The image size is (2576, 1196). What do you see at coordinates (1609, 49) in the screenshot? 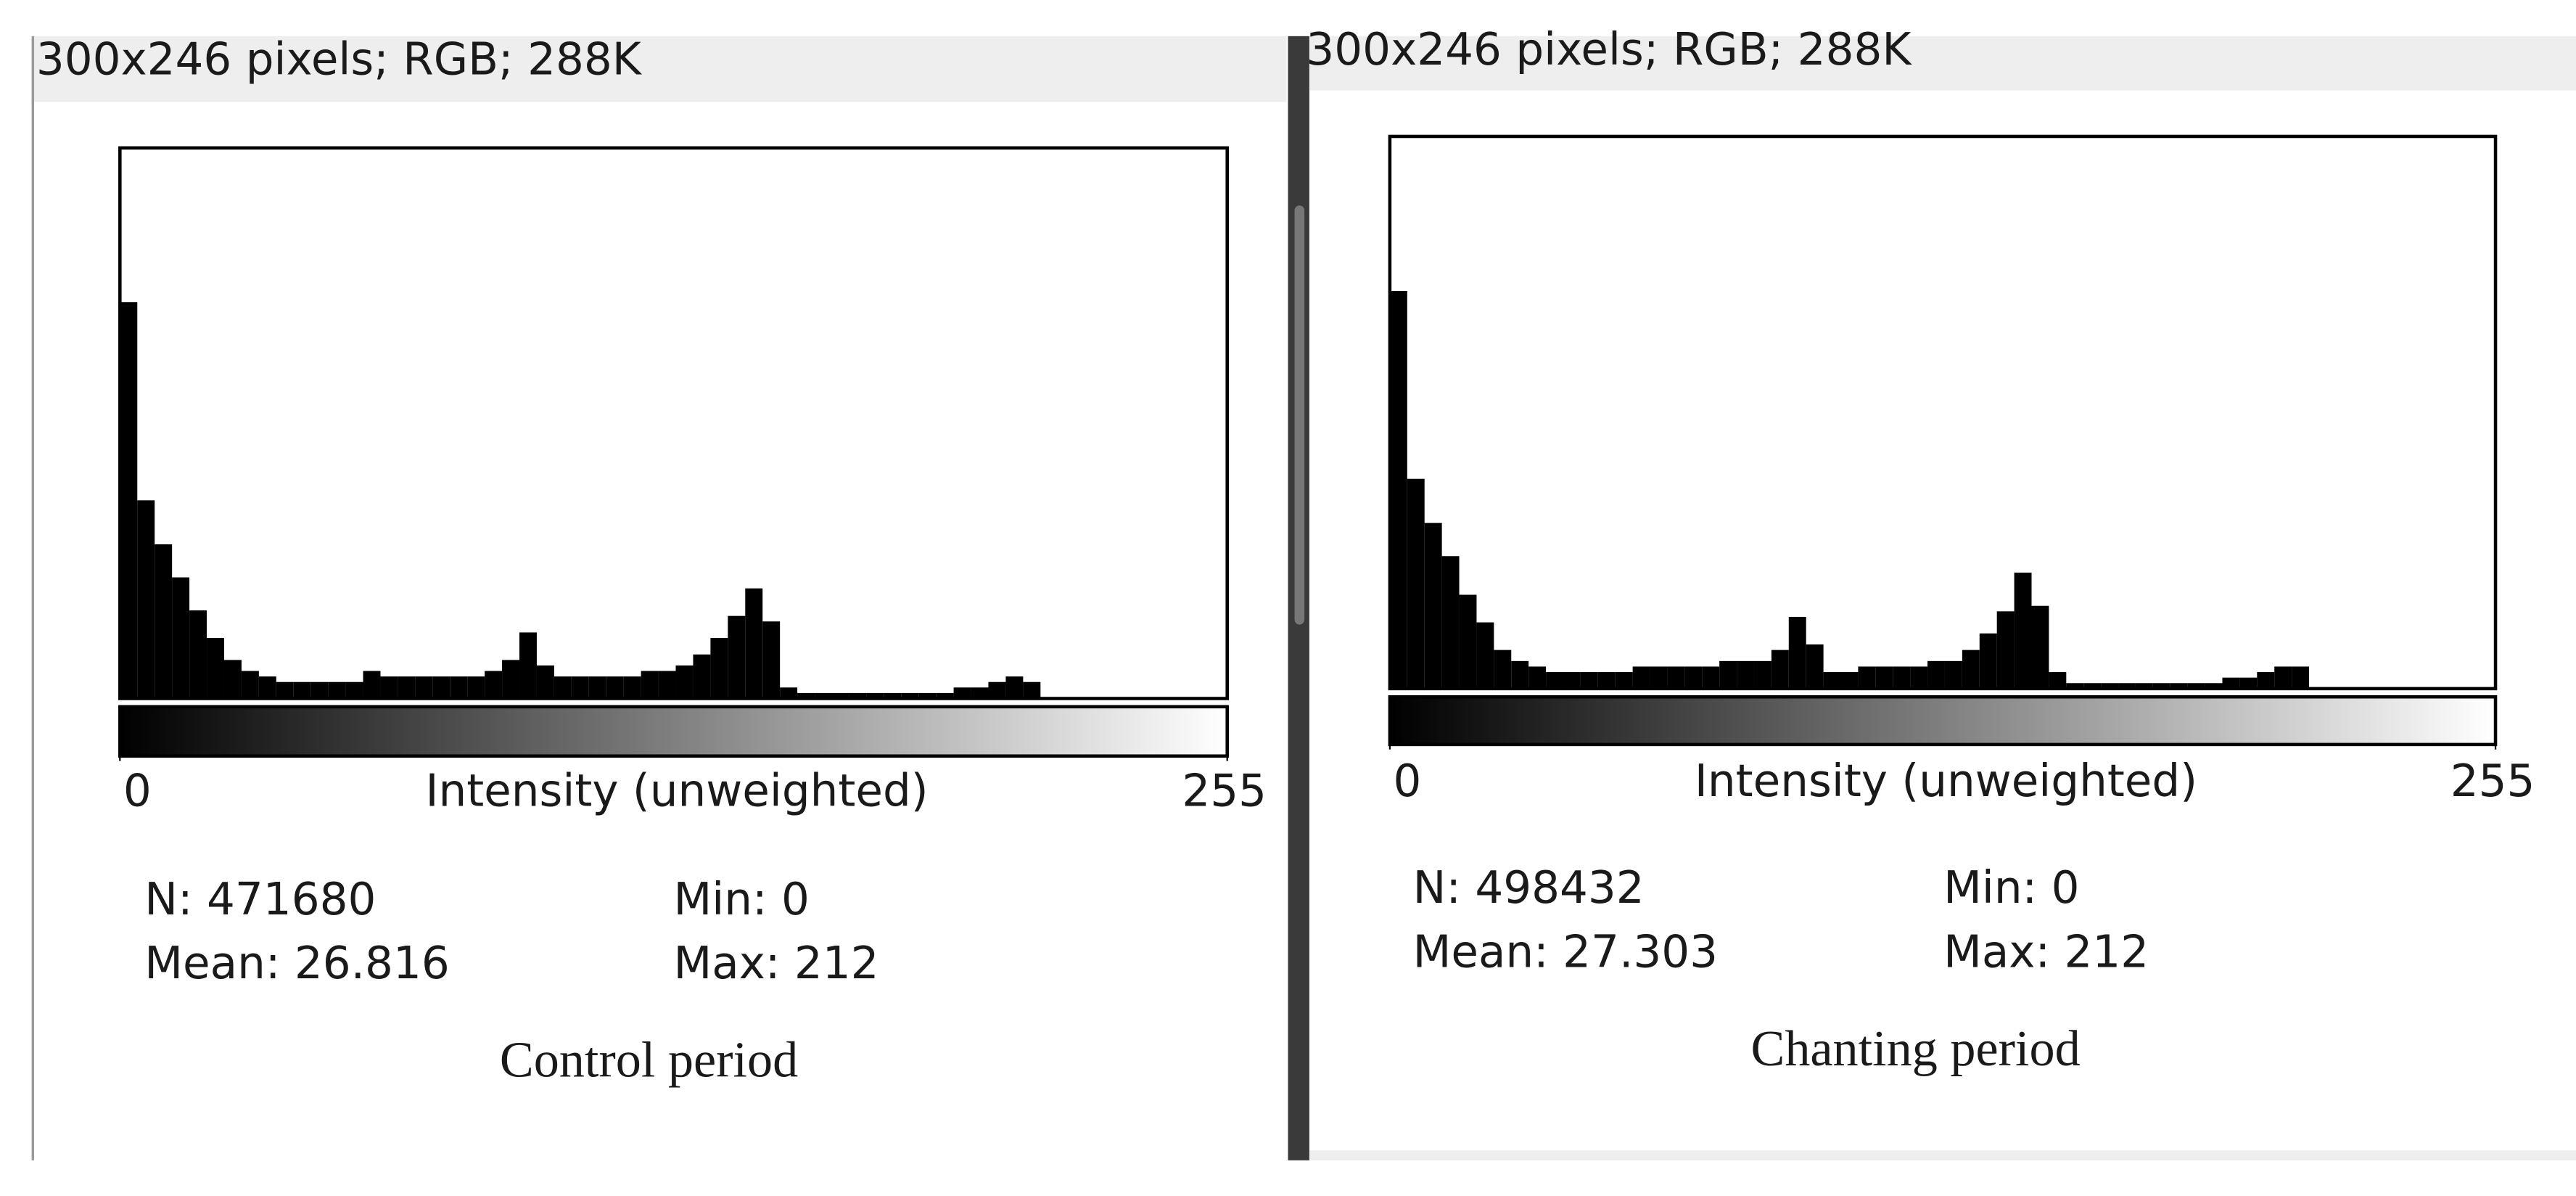
I see `header-text: 300x246 pixels; RGB; 288K` at bounding box center [1609, 49].